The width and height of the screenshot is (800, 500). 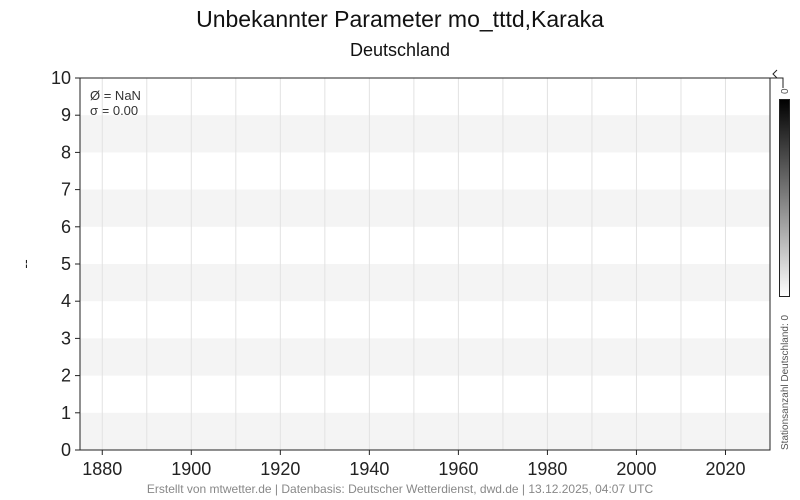 I want to click on x-tick-label: 1940, so click(x=369, y=469).